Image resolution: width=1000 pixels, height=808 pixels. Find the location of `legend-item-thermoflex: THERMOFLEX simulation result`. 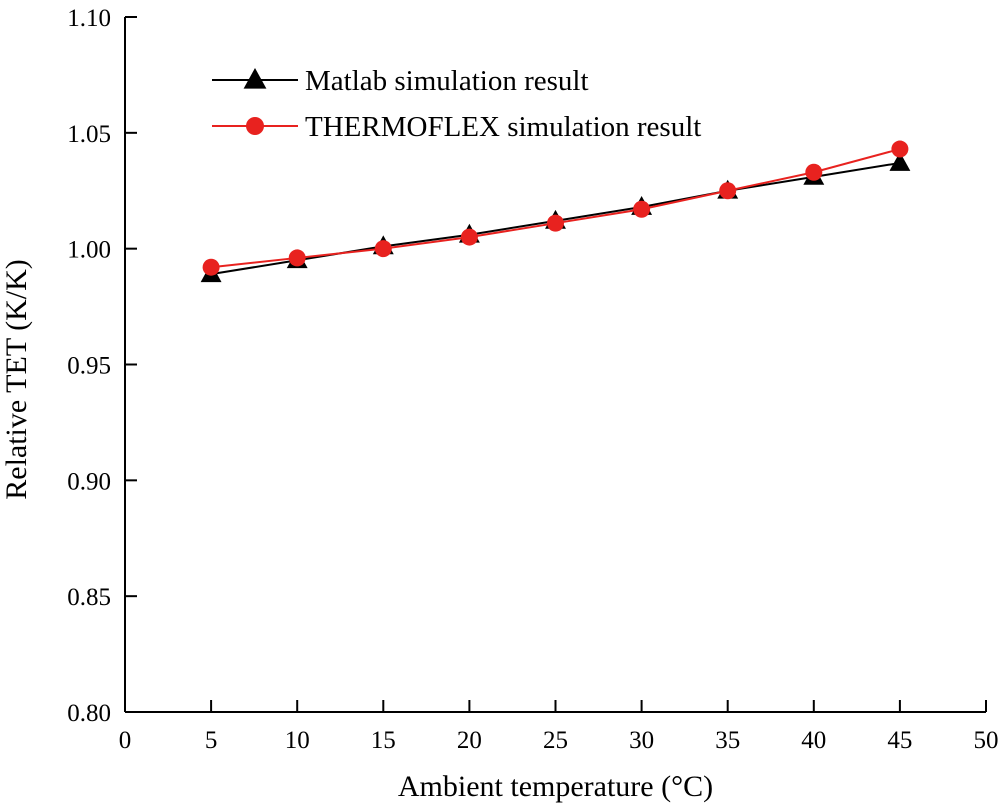

legend-item-thermoflex: THERMOFLEX simulation result is located at coordinates (456, 127).